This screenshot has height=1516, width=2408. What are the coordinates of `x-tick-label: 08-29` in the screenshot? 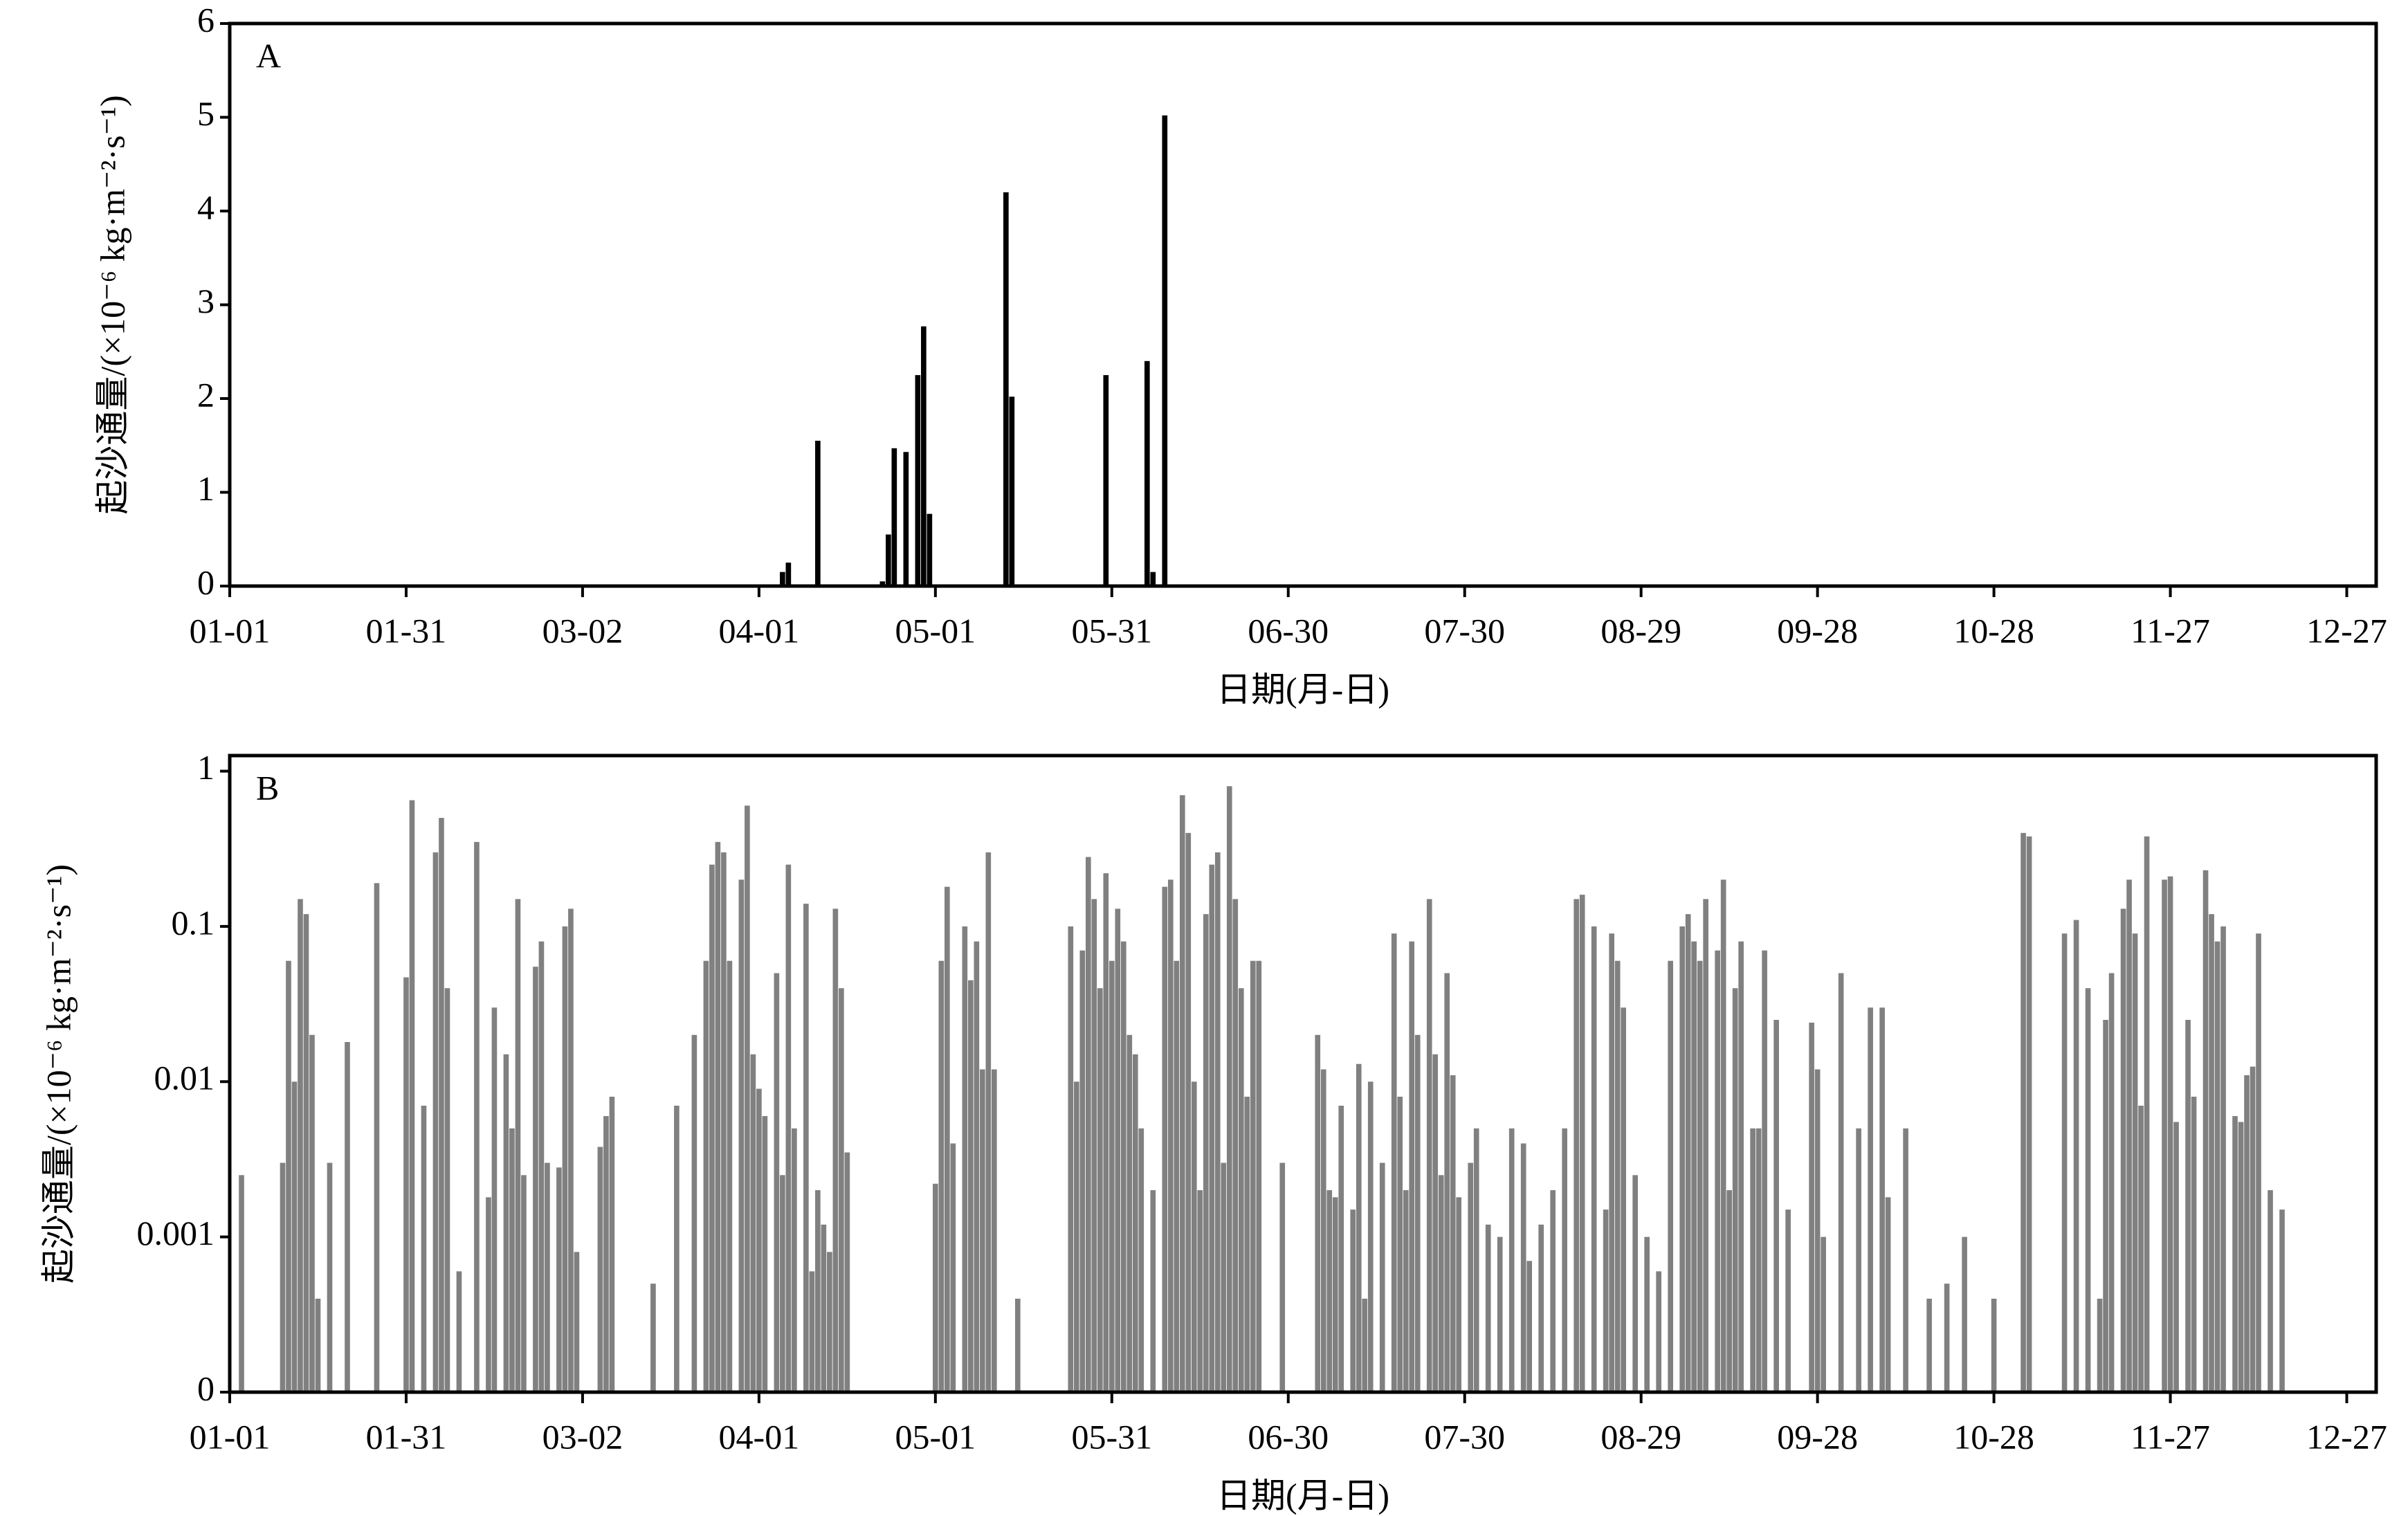 It's located at (1640, 1436).